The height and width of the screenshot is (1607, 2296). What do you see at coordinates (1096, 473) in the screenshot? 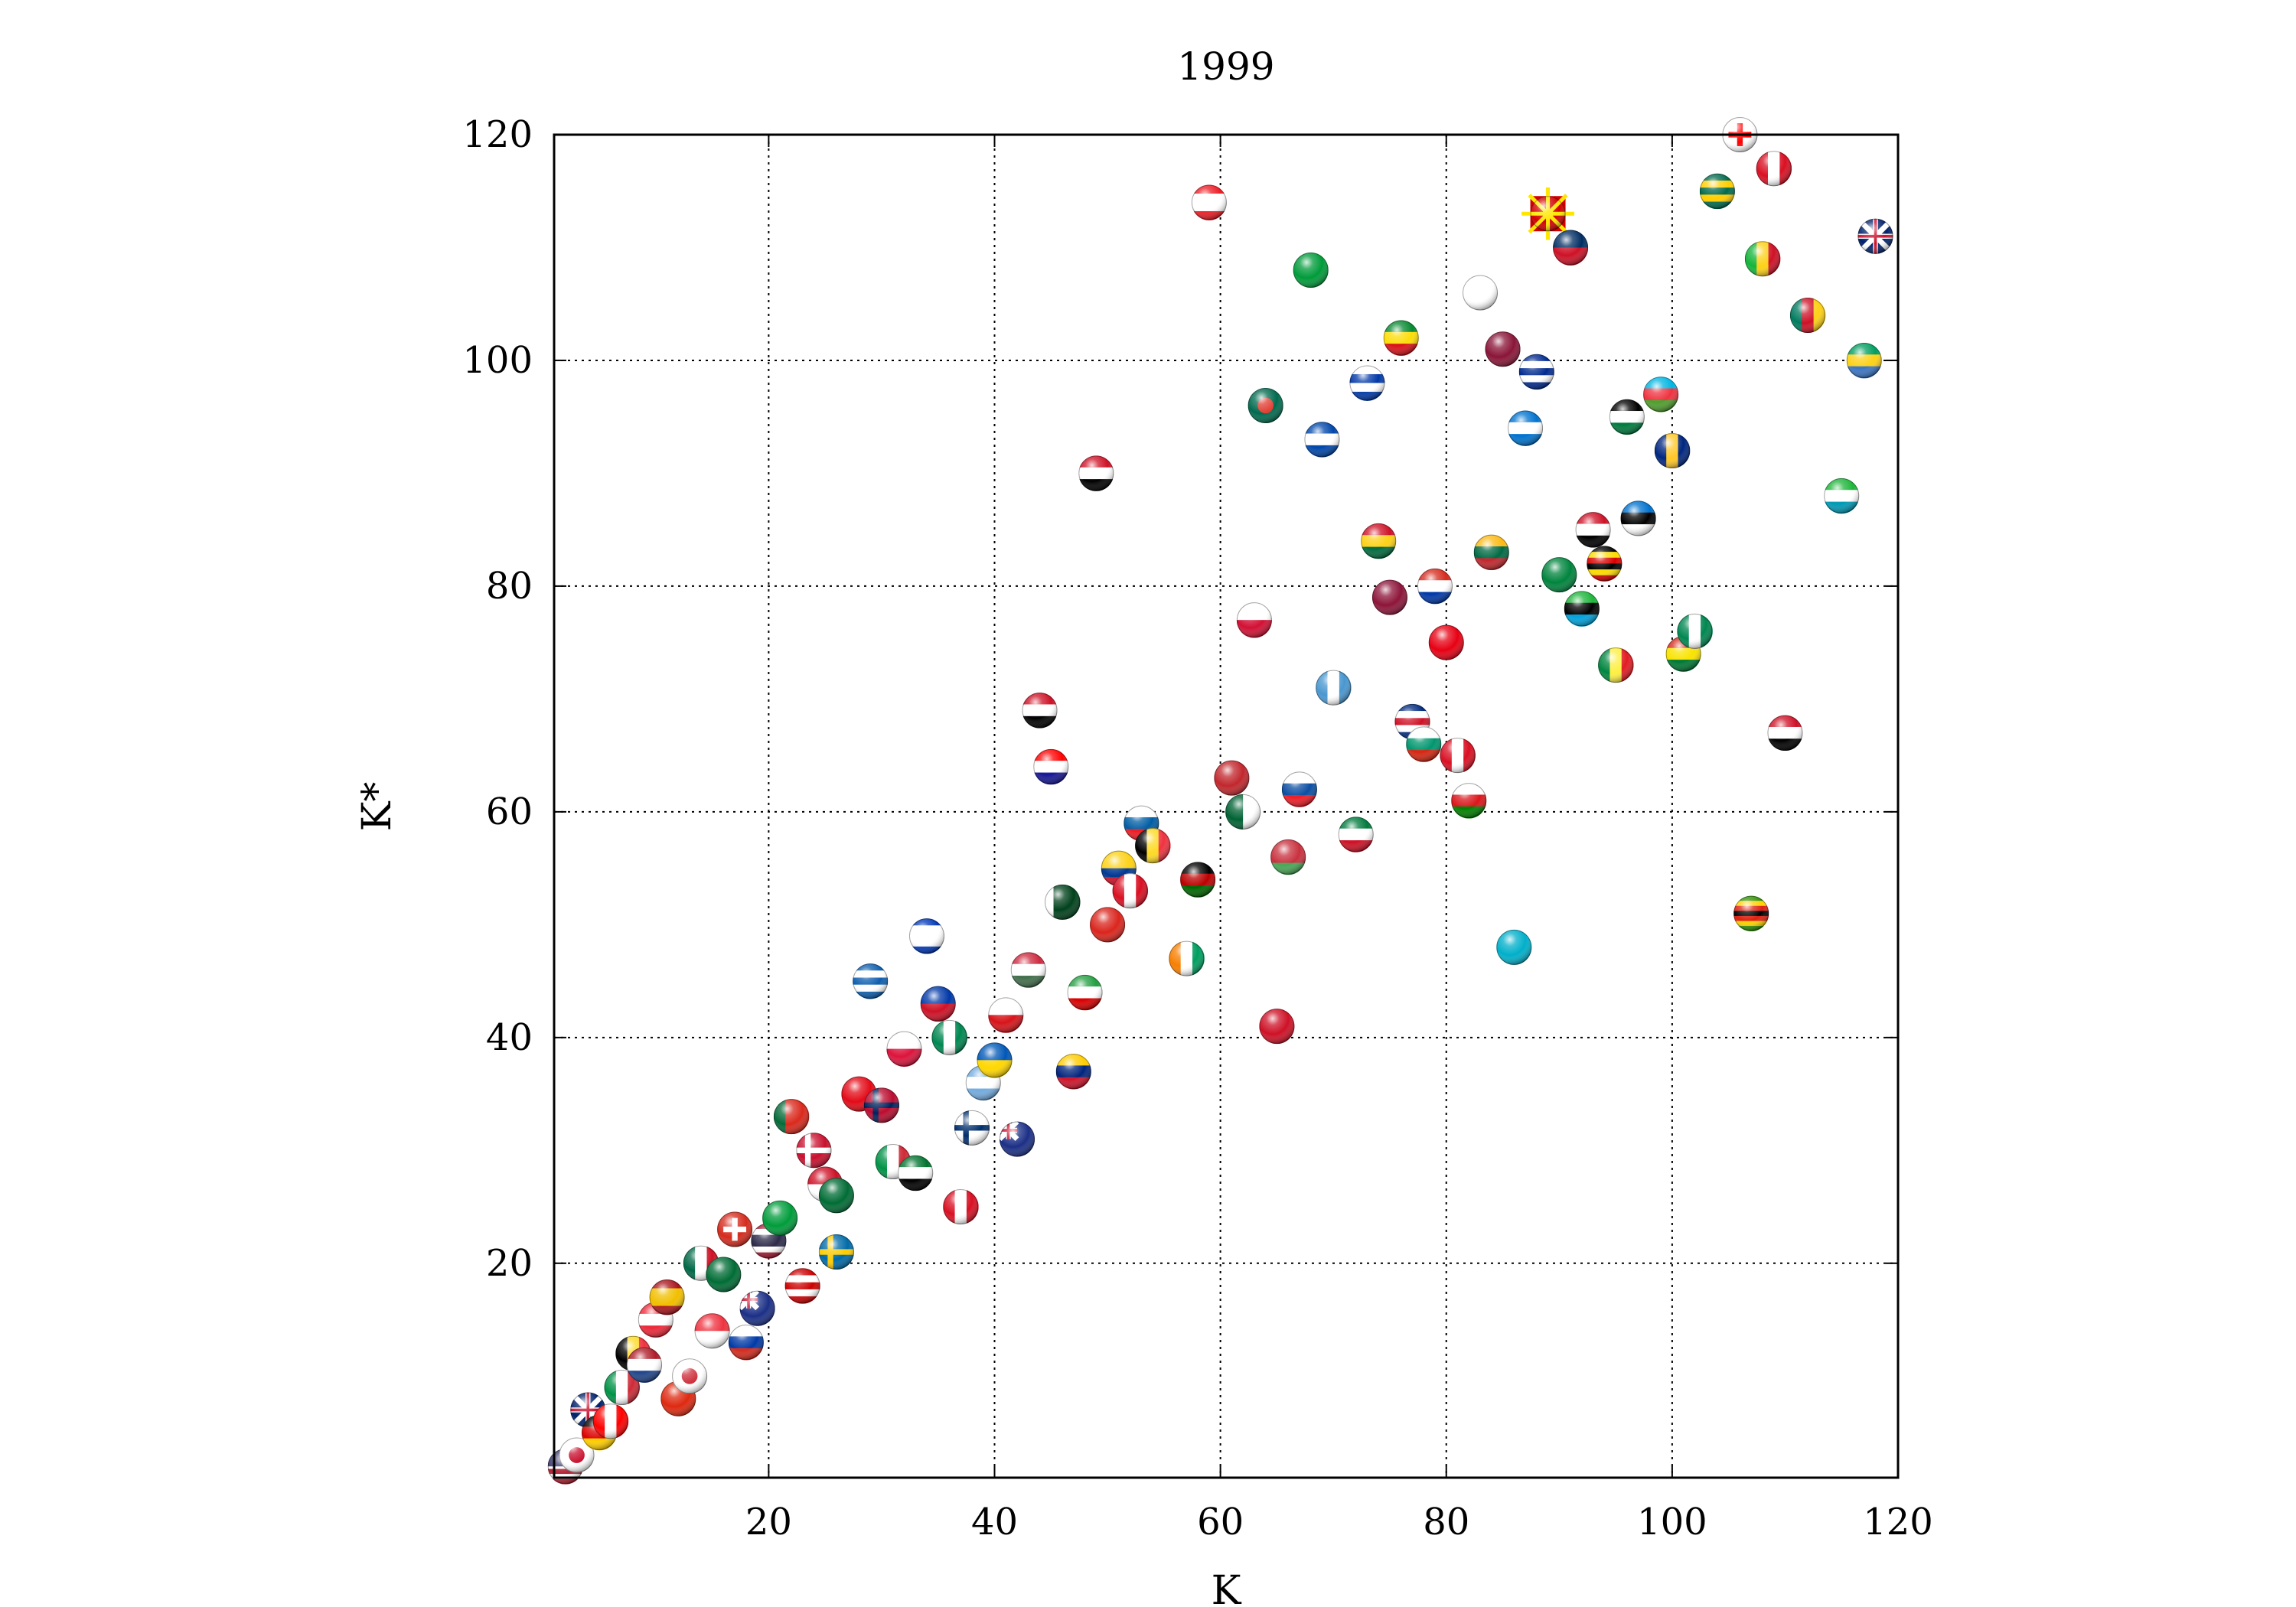
I see `flag-marker-yemen` at bounding box center [1096, 473].